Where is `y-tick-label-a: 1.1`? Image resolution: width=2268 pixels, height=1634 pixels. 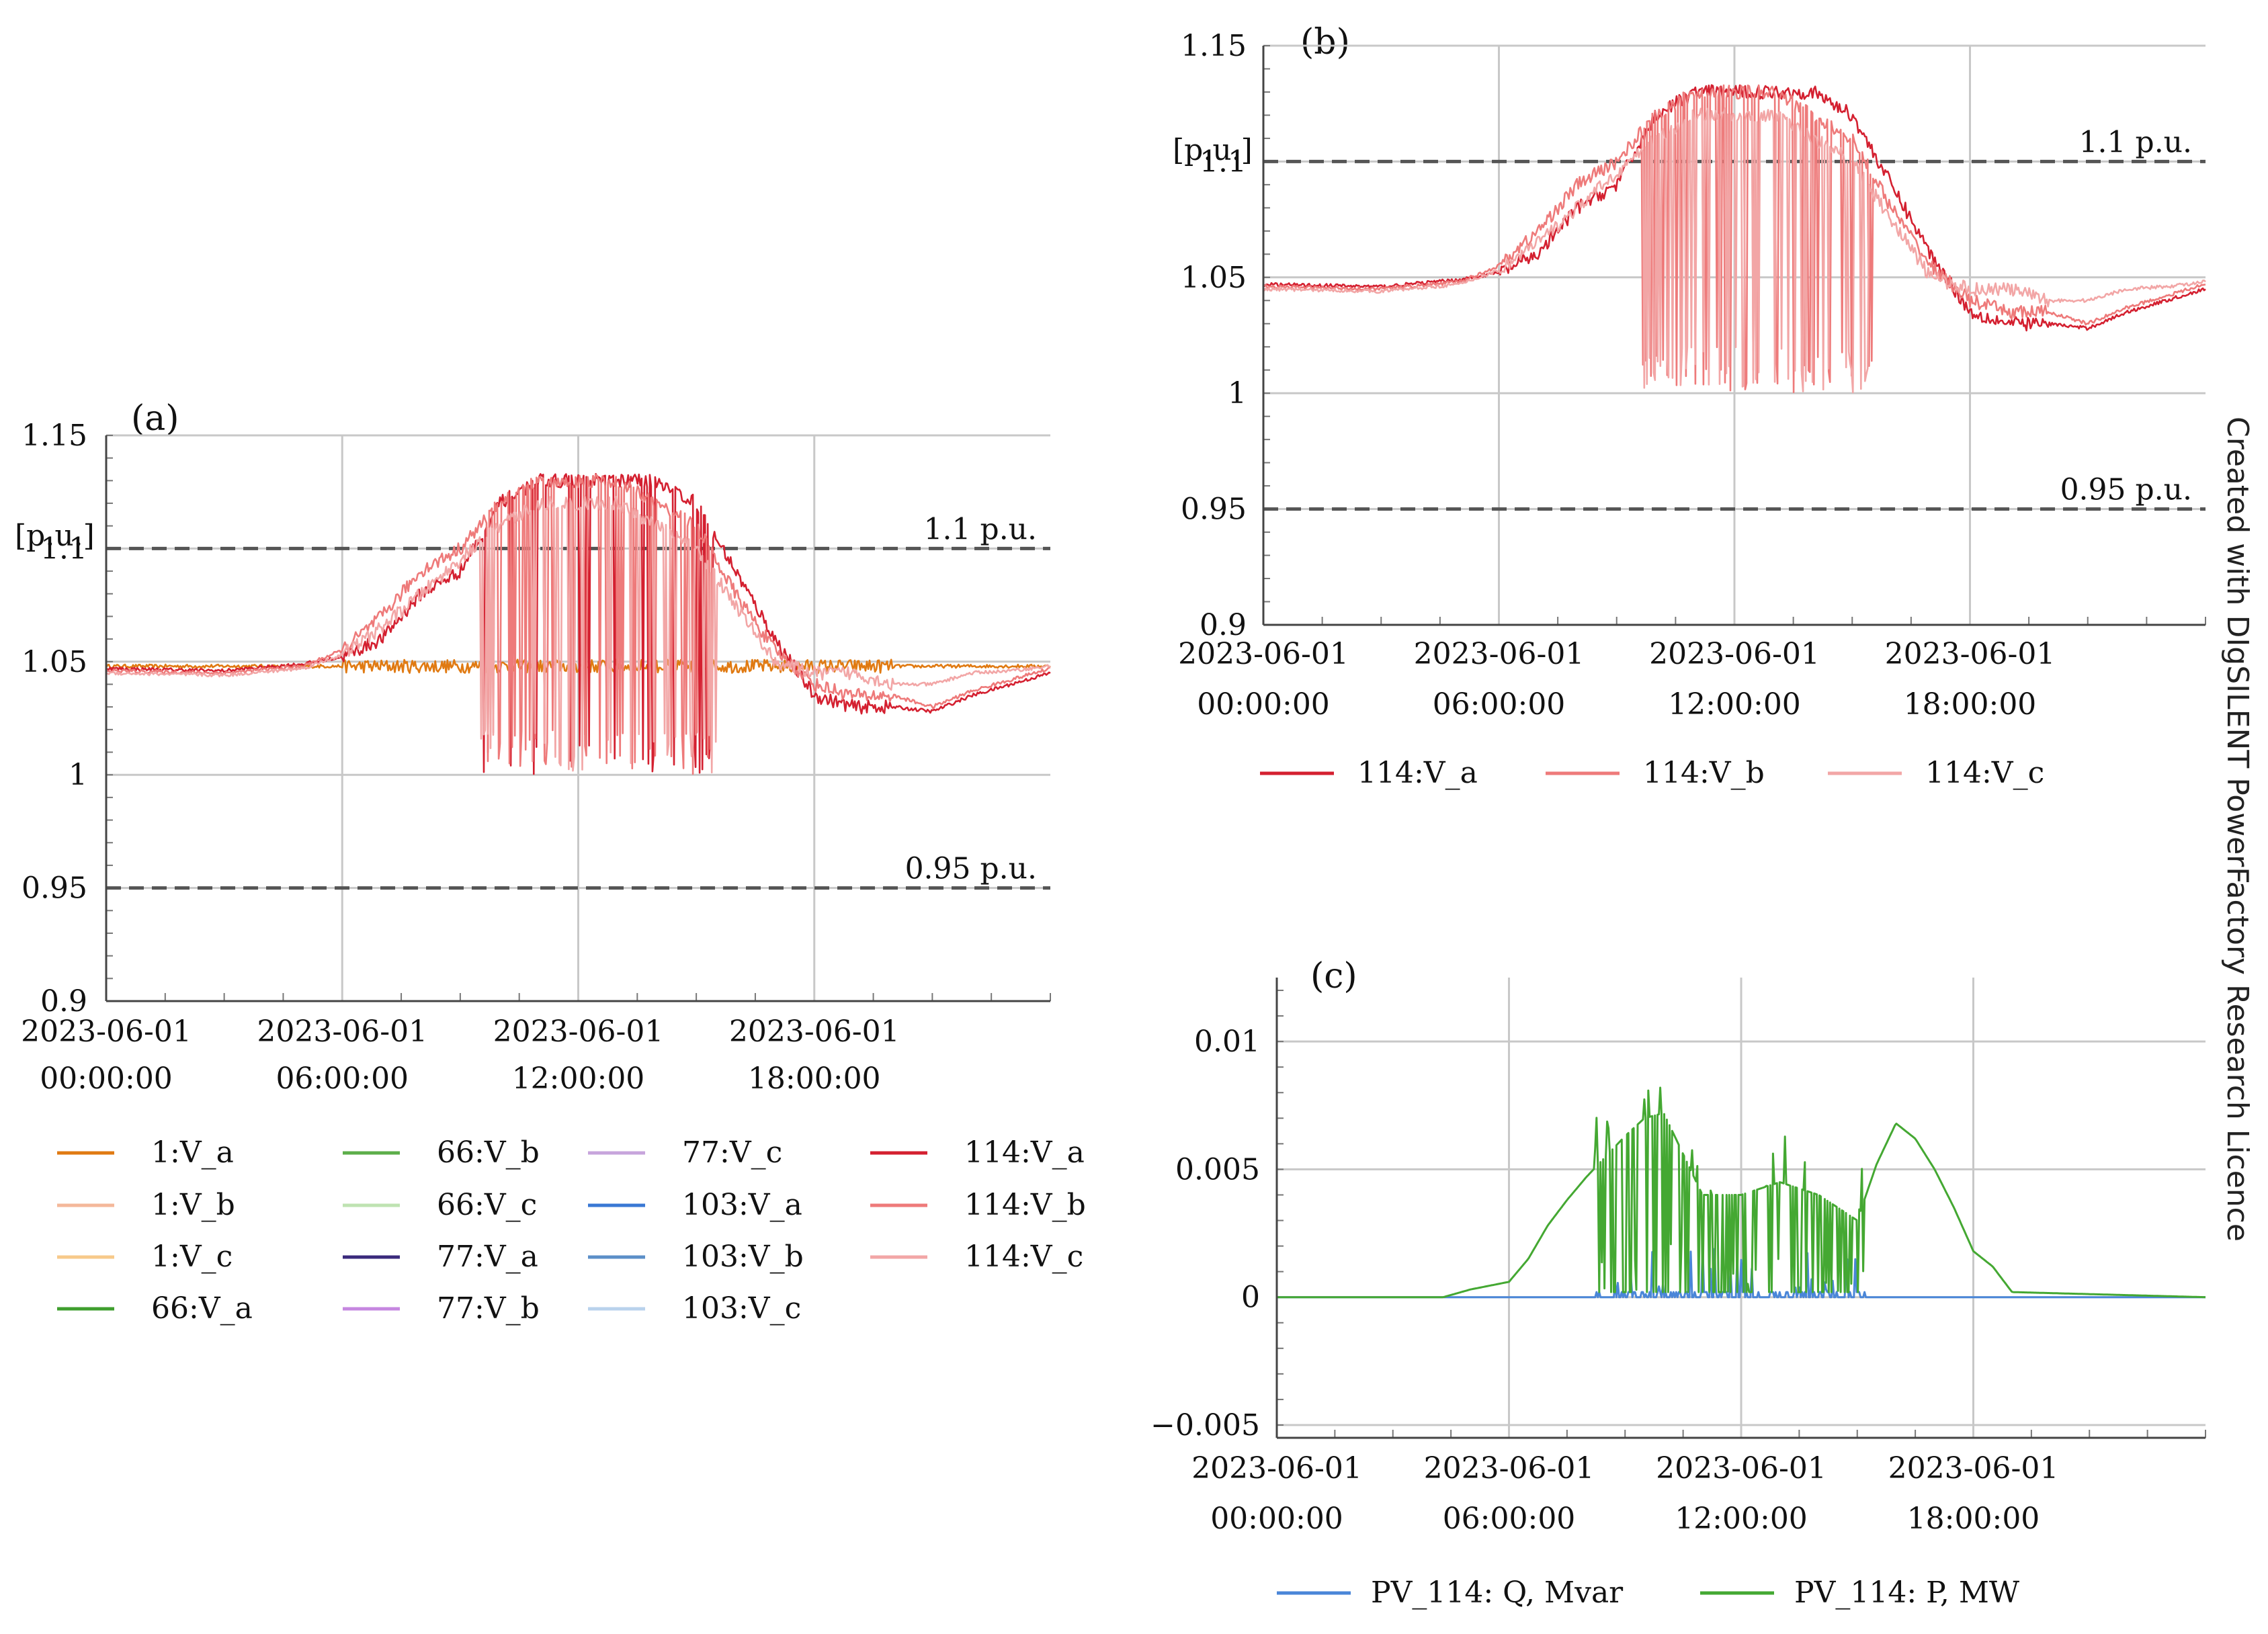 y-tick-label-a: 1.1 is located at coordinates (64, 548).